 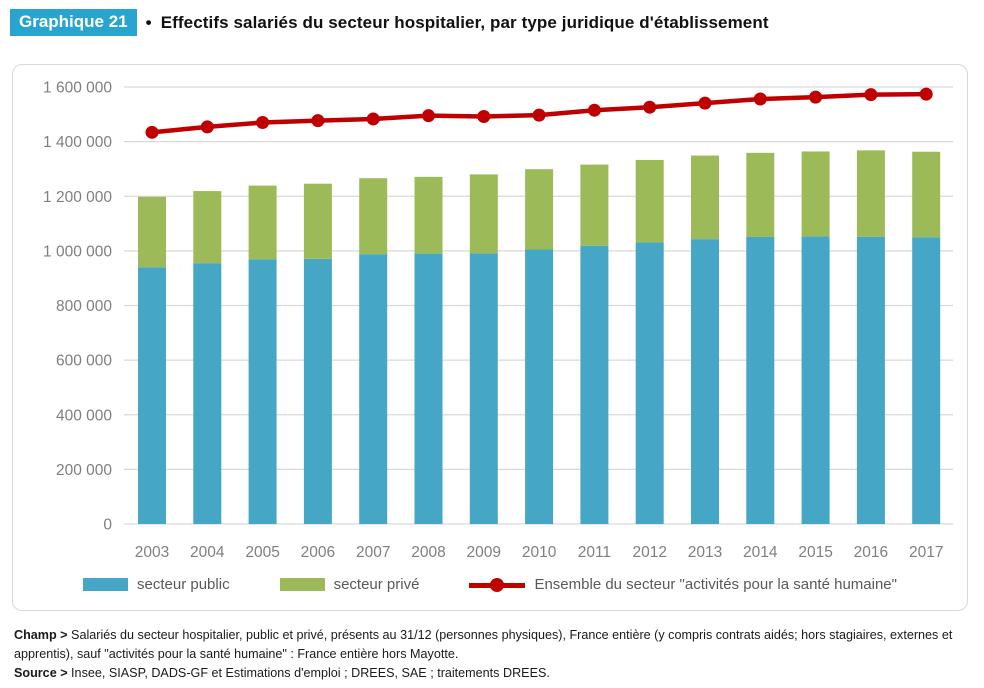 What do you see at coordinates (705, 552) in the screenshot?
I see `svg-text: 2013` at bounding box center [705, 552].